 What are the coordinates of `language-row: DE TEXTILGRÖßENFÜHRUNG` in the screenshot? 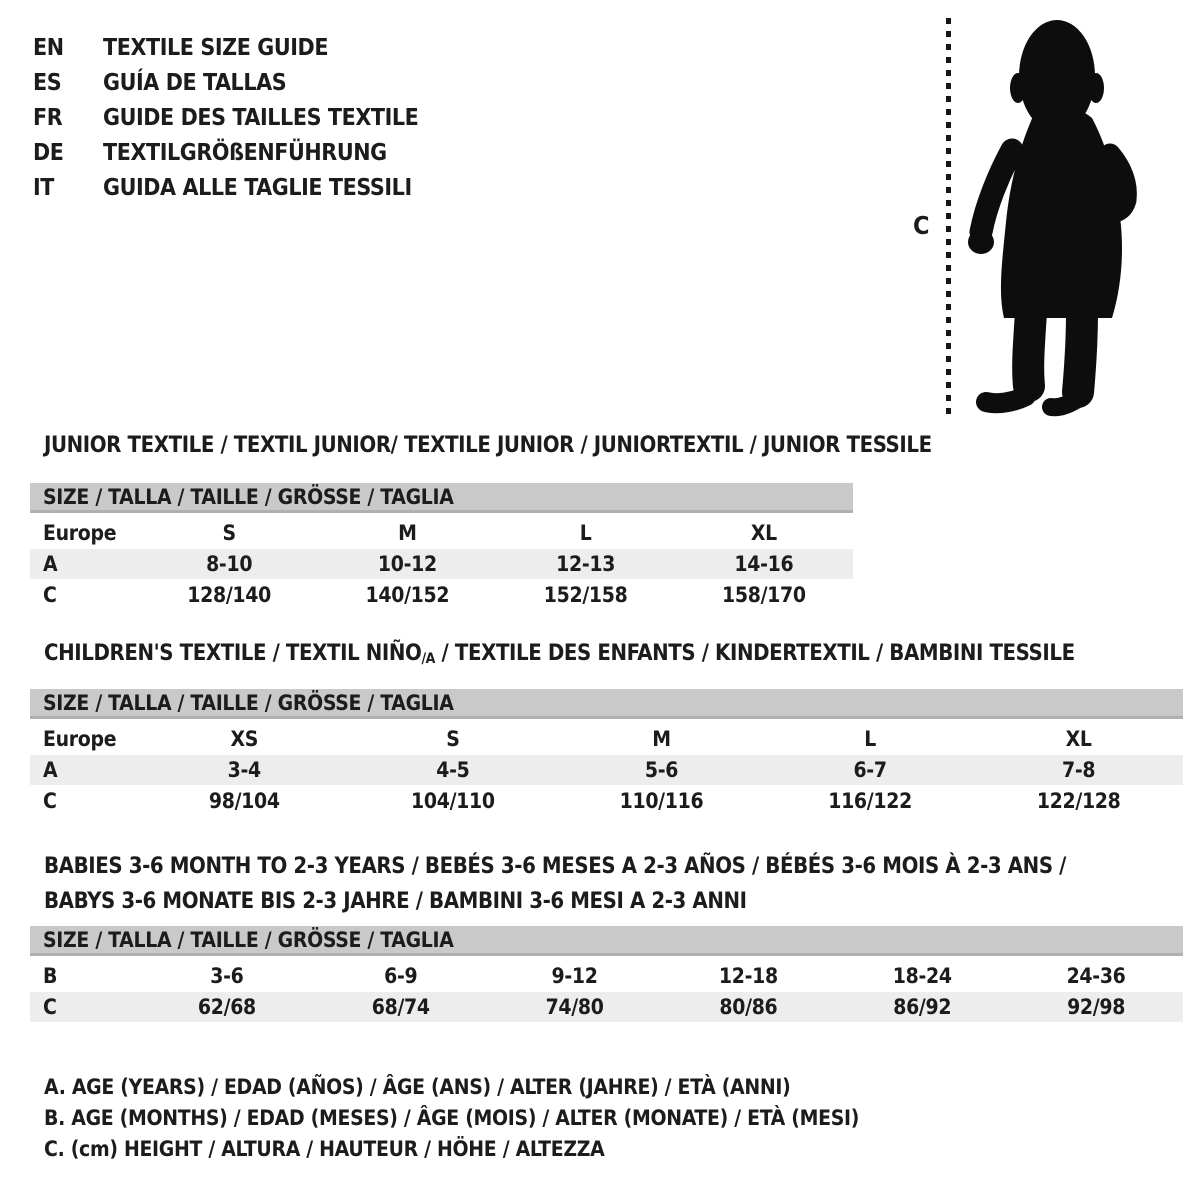 It's located at (225, 153).